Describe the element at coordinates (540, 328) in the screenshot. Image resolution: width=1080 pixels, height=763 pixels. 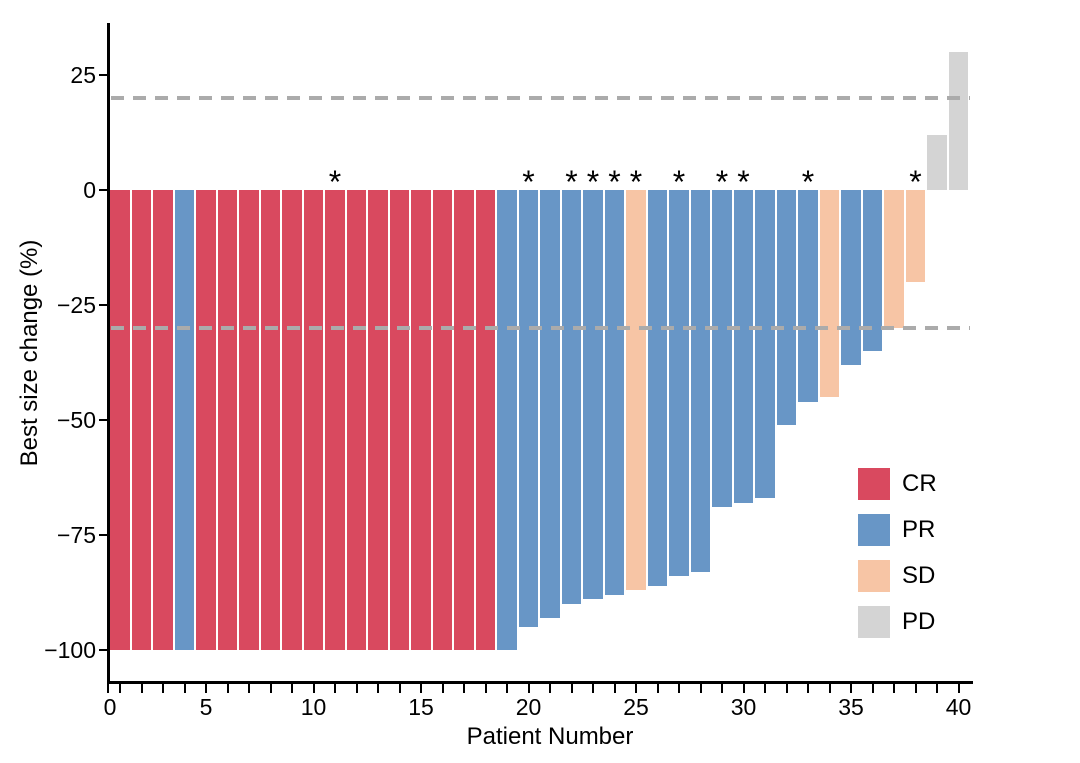
I see `threshold-line--30` at that location.